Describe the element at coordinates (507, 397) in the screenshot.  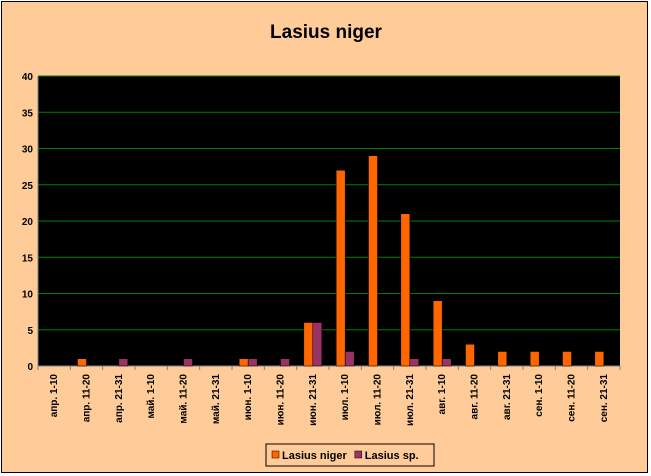
I see `x-tick-label: авг. 21-31` at that location.